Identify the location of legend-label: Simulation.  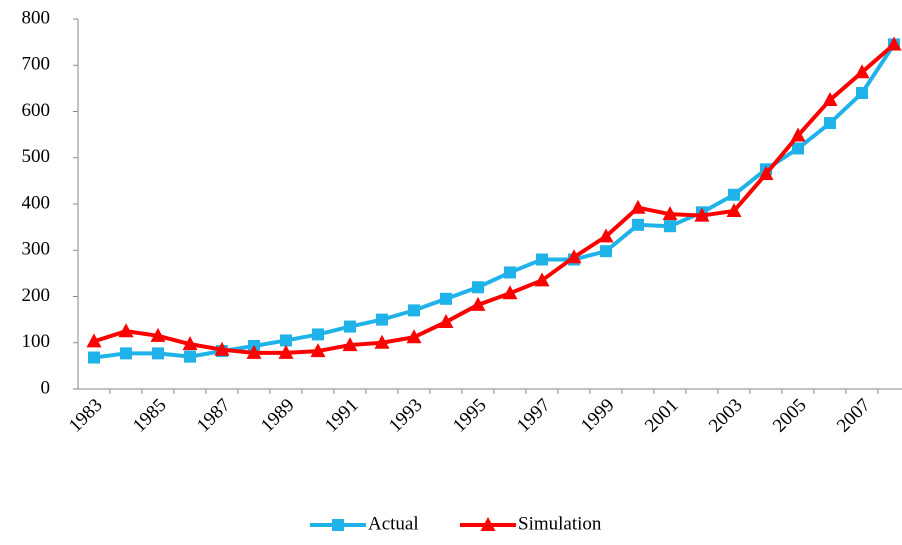
(560, 523).